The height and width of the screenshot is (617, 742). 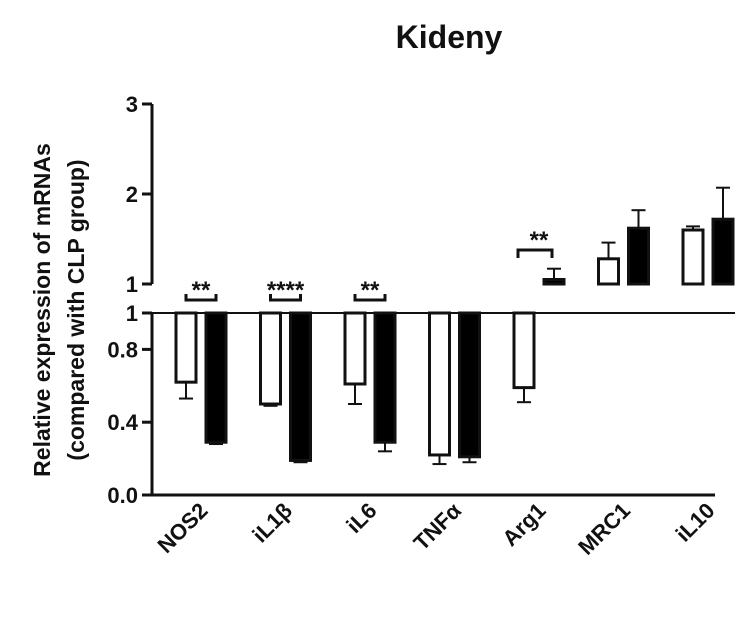 I want to click on y-axis-label-line-1: Relative expression of mRNAs, so click(x=42, y=310).